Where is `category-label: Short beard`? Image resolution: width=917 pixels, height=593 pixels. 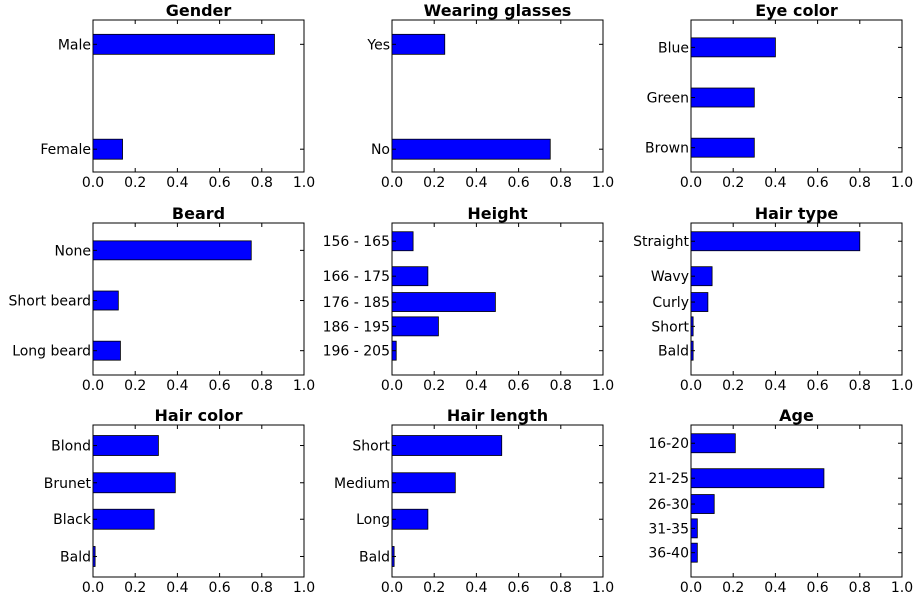 category-label: Short beard is located at coordinates (50, 302).